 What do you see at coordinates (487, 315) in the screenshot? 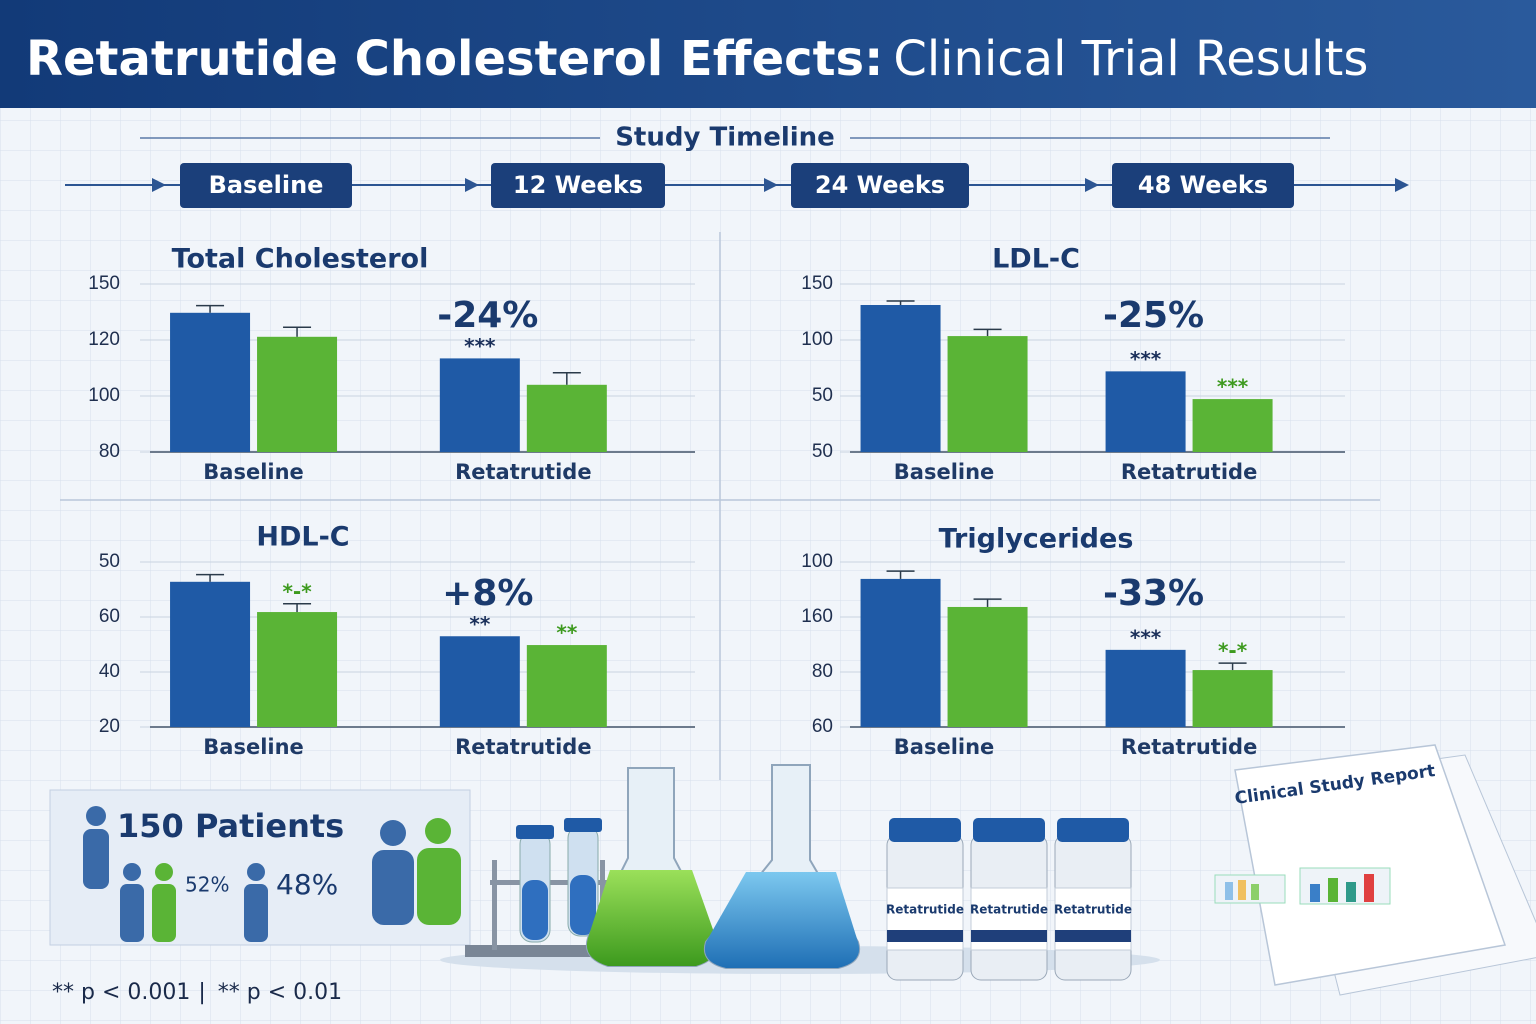
I see `change-annotation: -24%` at bounding box center [487, 315].